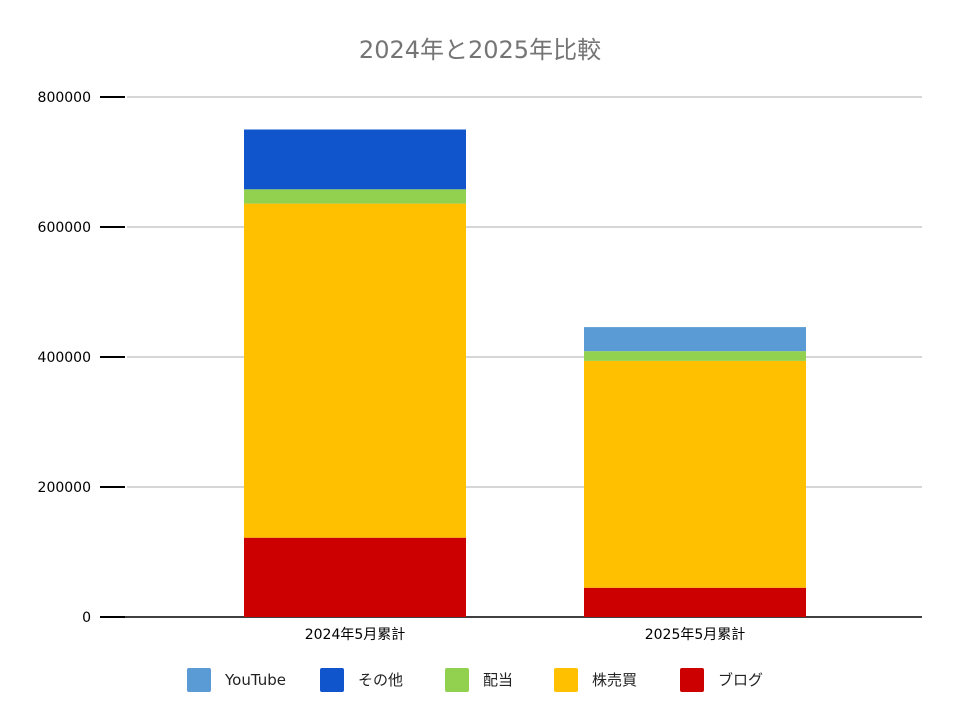 Image resolution: width=960 pixels, height=728 pixels. What do you see at coordinates (525, 635) in the screenshot?
I see `x-axis: 2024年5月累計 2025年5月累計` at bounding box center [525, 635].